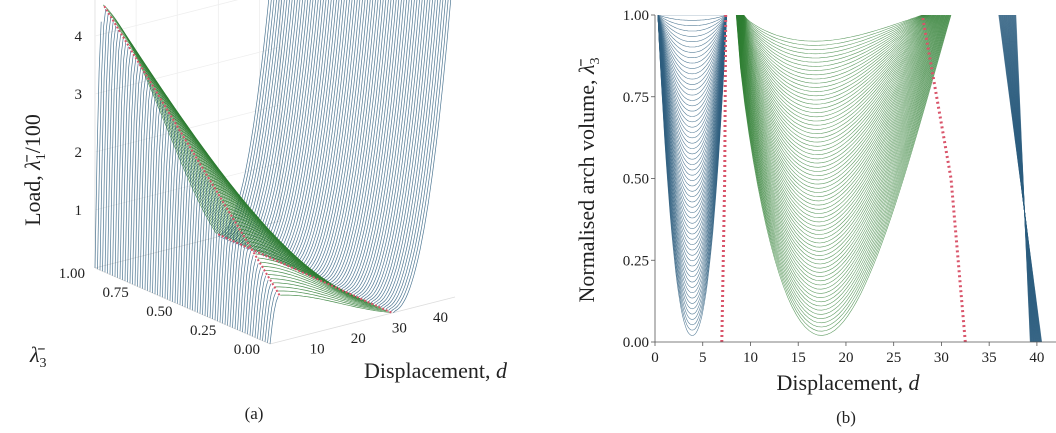 Image resolution: width=1056 pixels, height=433 pixels. Describe the element at coordinates (79, 153) in the screenshot. I see `panel-a-z-tick-label: 2` at that location.